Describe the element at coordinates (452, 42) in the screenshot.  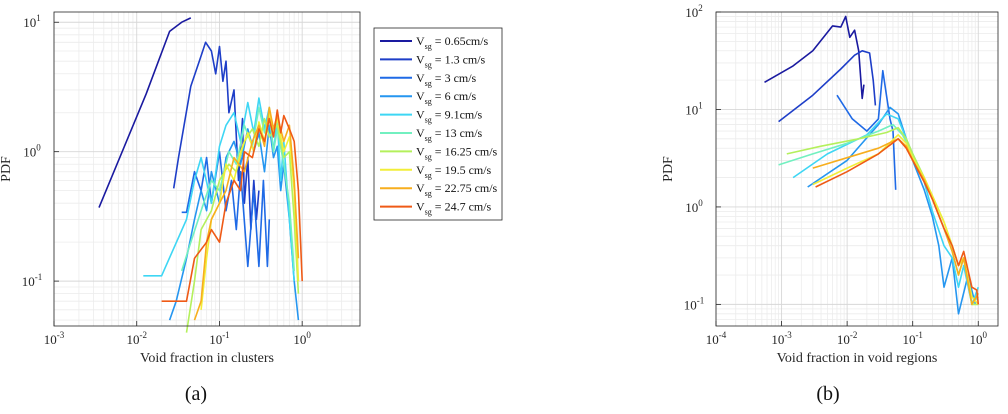
I see `legend-label: Vsg = 0.65cm/s` at that location.